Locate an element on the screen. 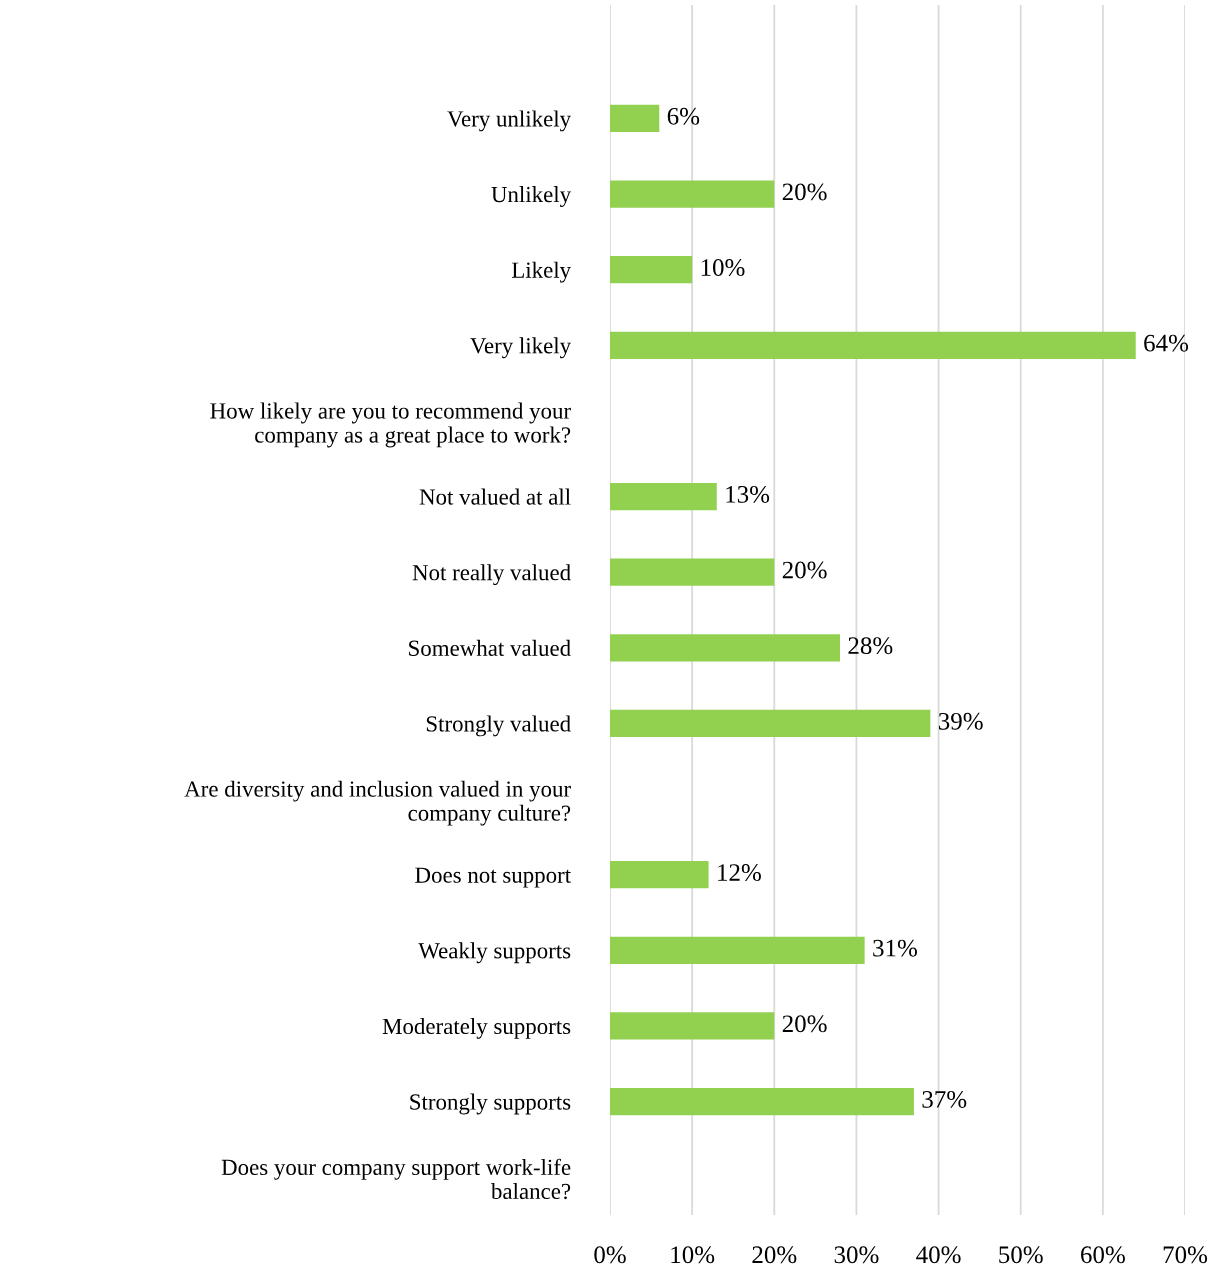 This screenshot has width=1219, height=1275. y-tick-label: Unlikely is located at coordinates (531, 196).